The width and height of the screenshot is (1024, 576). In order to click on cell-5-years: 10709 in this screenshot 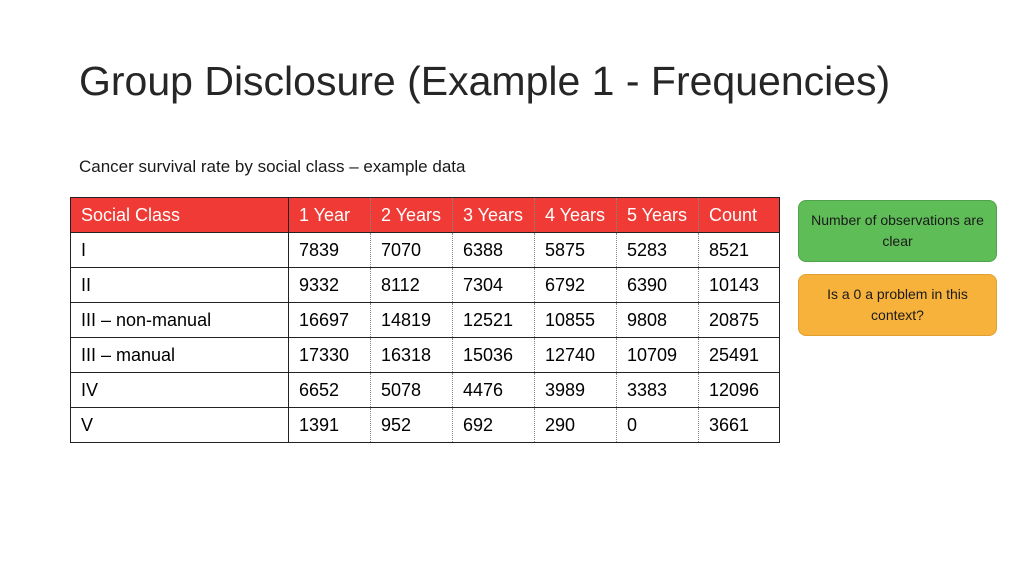, I will do `click(657, 355)`.